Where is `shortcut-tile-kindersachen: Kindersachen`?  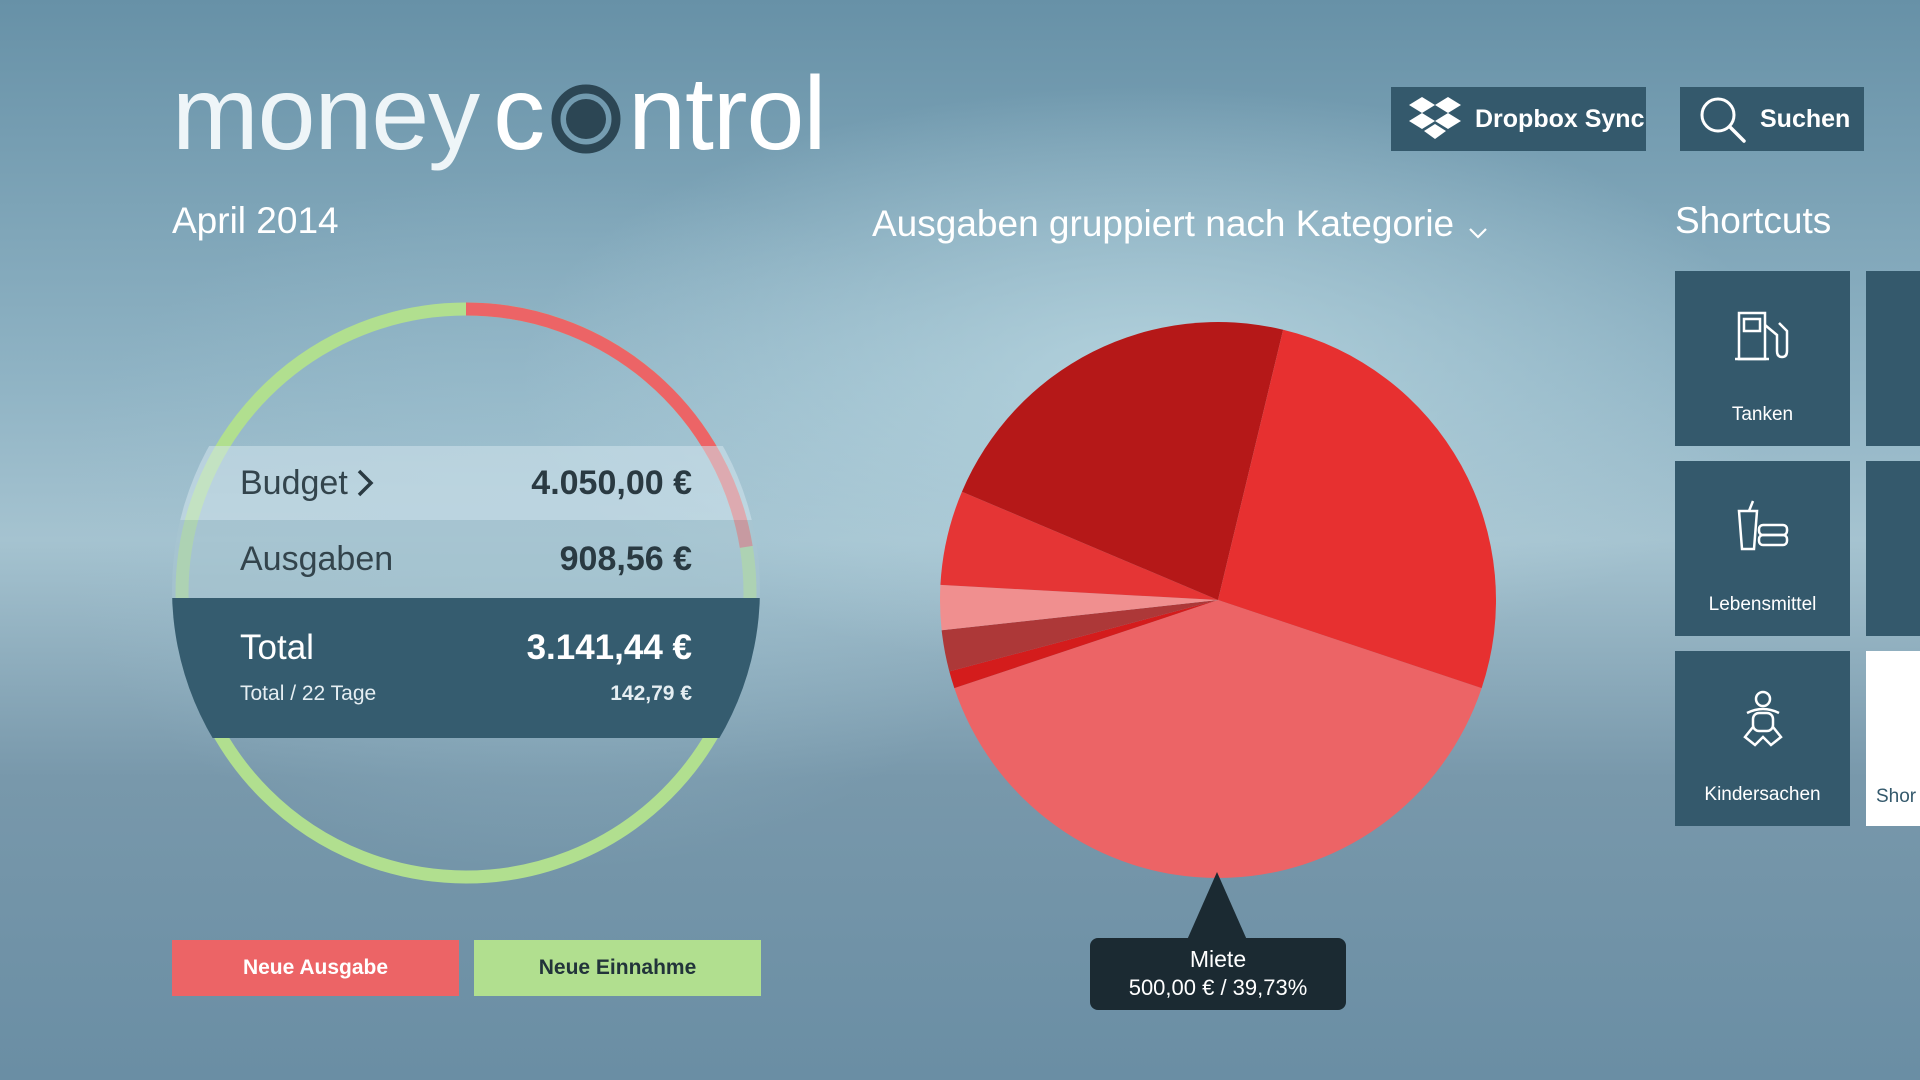
shortcut-tile-kindersachen: Kindersachen is located at coordinates (1762, 738).